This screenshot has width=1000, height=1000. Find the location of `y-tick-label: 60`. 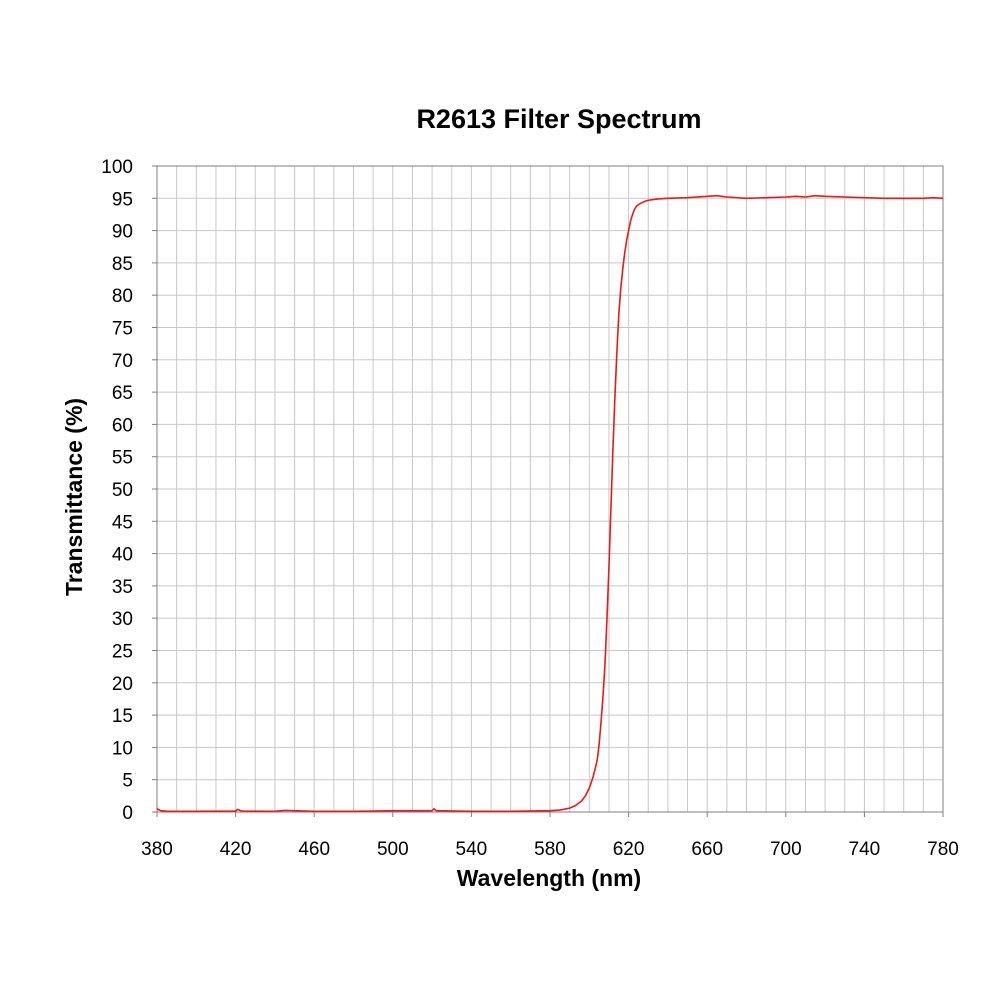

y-tick-label: 60 is located at coordinates (122, 425).